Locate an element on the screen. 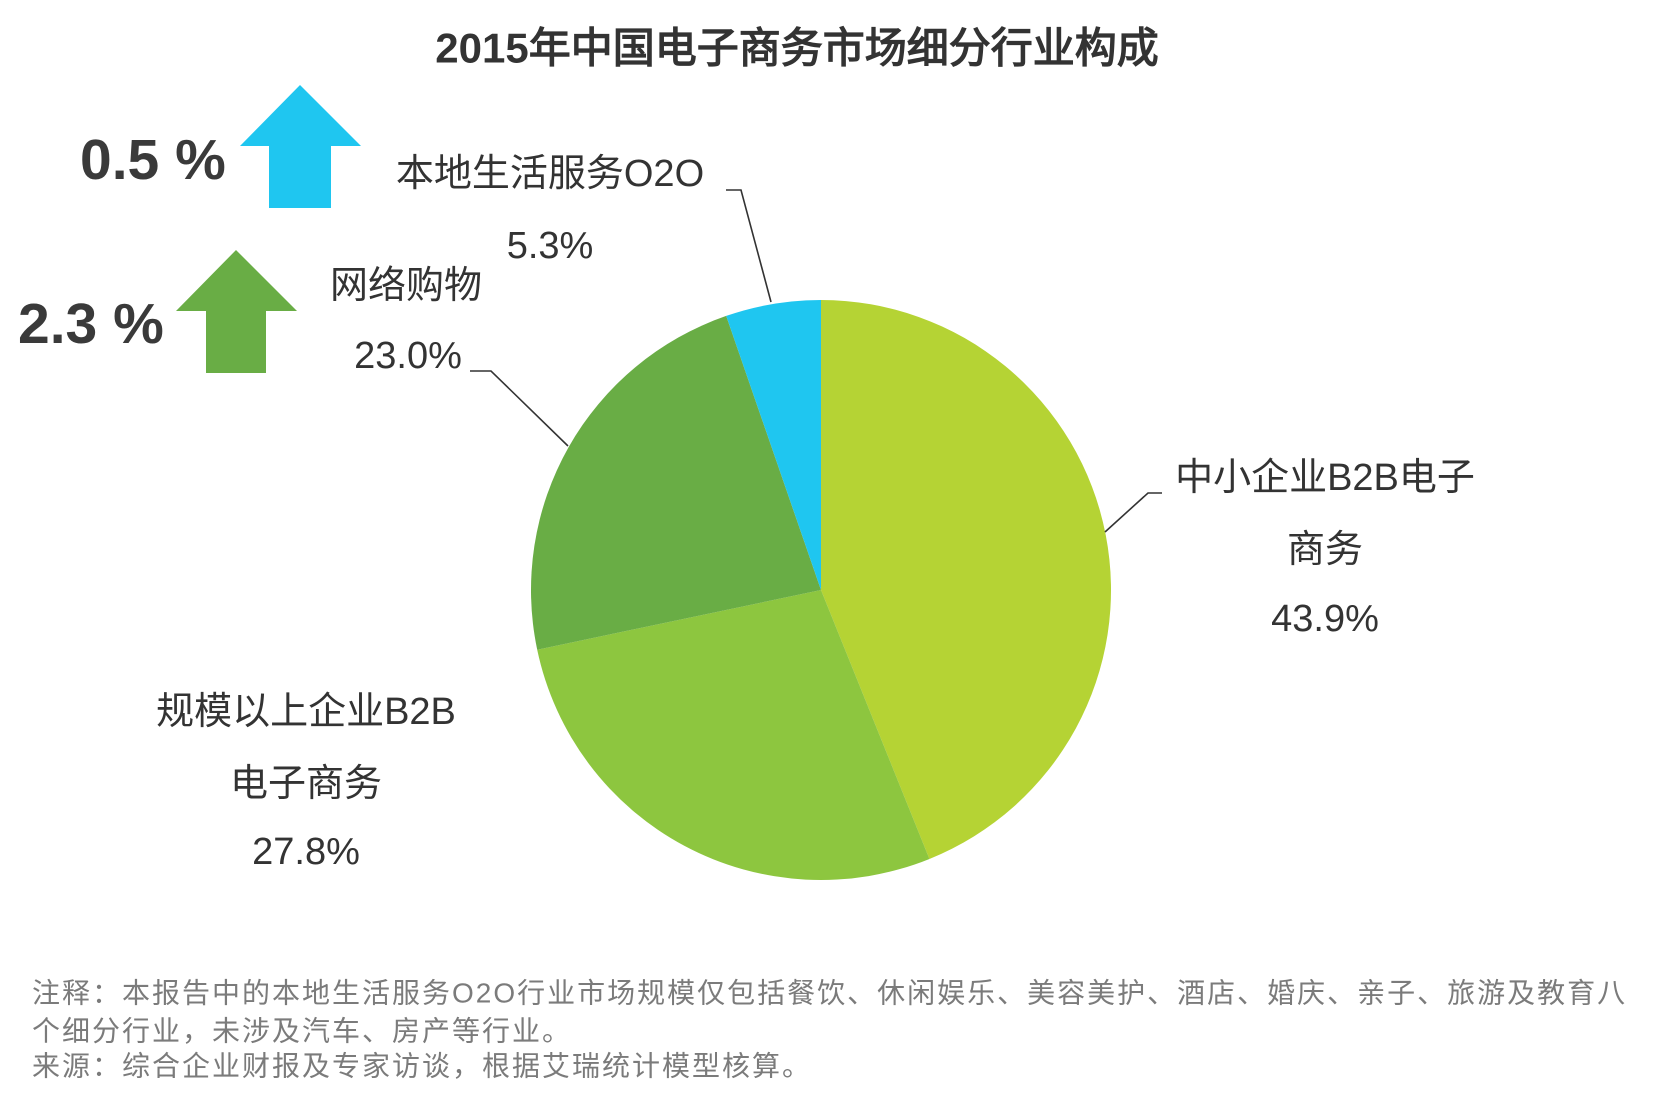  slice-label-line: 本地生活服务O2O is located at coordinates (550, 174).